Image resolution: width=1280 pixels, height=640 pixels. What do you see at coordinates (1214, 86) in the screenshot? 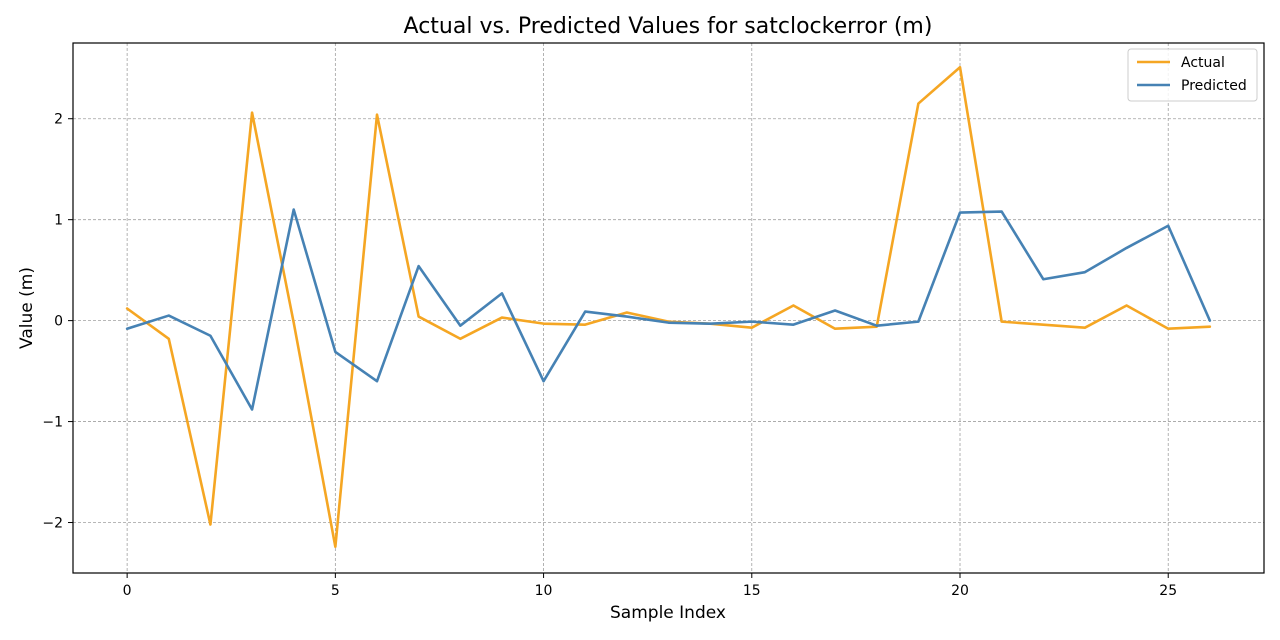
I see `legend-label-predicted: Predicted` at bounding box center [1214, 86].